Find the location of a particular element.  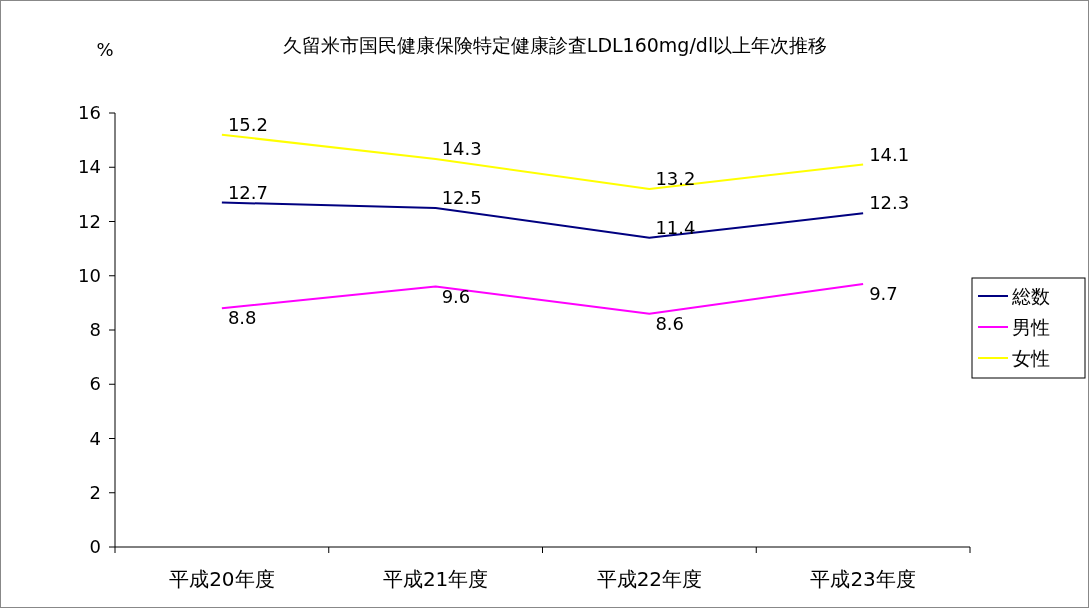

y-tick-label: 14 is located at coordinates (89, 167).